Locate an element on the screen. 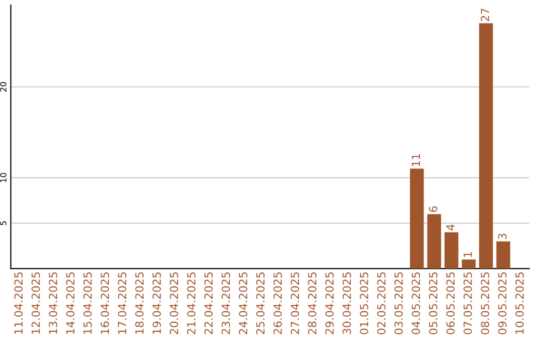  x-tick-label: 08.05.2025 is located at coordinates (485, 303).